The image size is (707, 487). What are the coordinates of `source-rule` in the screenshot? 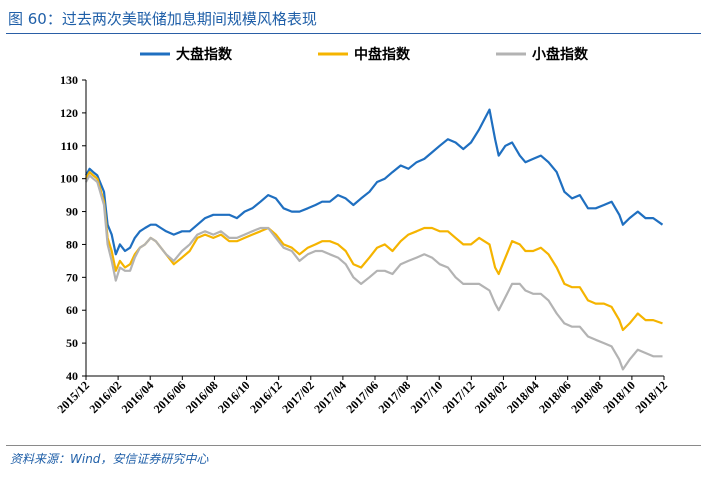 It's located at (353, 445).